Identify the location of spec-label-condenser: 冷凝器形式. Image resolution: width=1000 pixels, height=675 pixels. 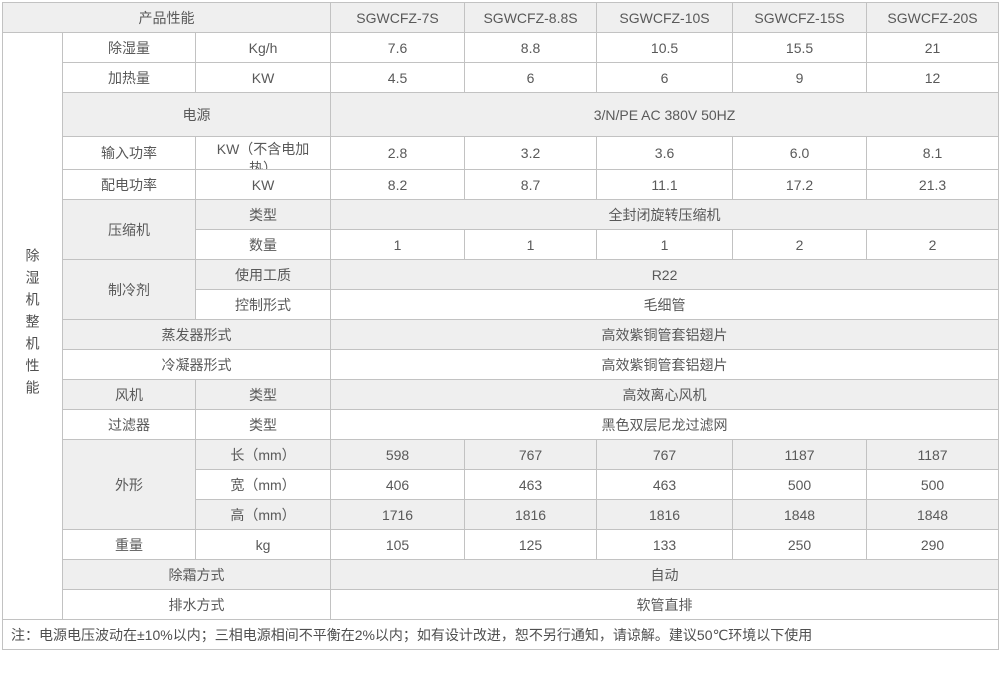
(196, 364).